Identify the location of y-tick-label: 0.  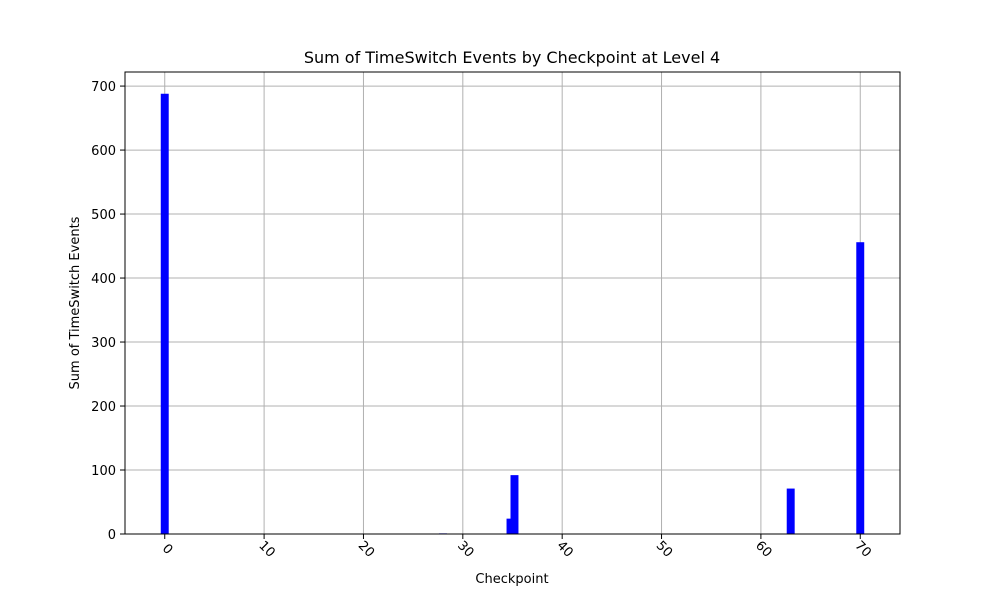
(112, 535).